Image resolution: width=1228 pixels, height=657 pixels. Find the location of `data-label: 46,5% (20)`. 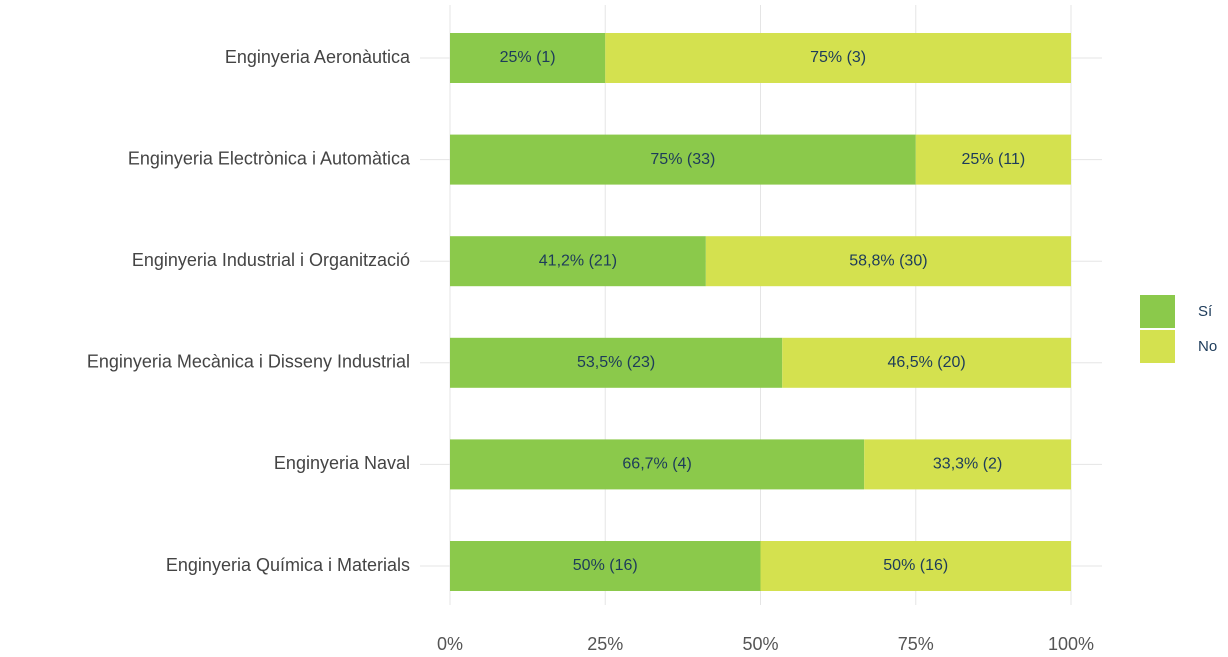

data-label: 46,5% (20) is located at coordinates (926, 362).